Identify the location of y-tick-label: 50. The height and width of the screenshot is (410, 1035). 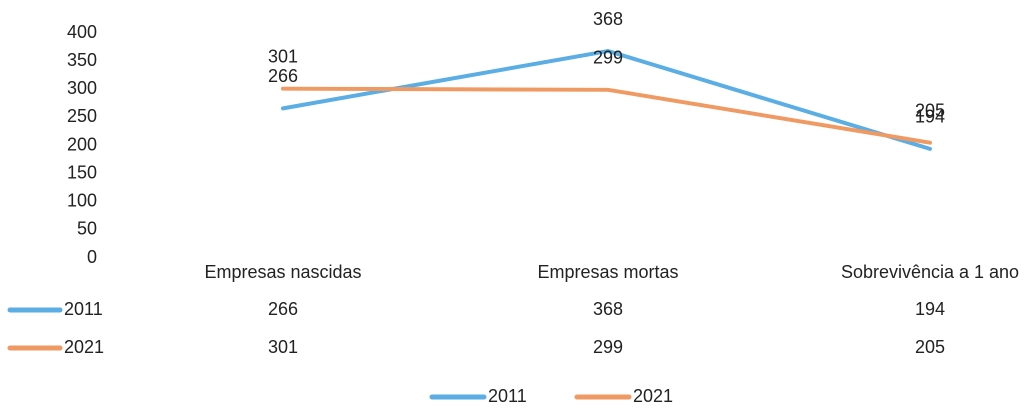
(87, 229).